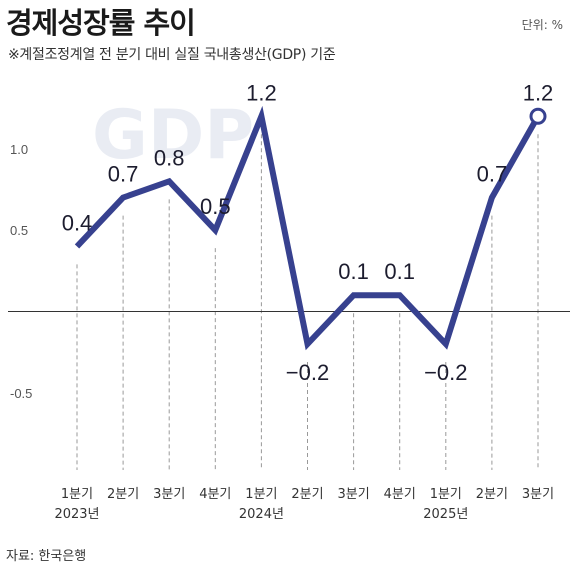 Image resolution: width=575 pixels, height=574 pixels. Describe the element at coordinates (172, 55) in the screenshot. I see `chart-note: ※계절조정계열 전 분기 대비 실질 국내총생산(GDP) 기준` at that location.